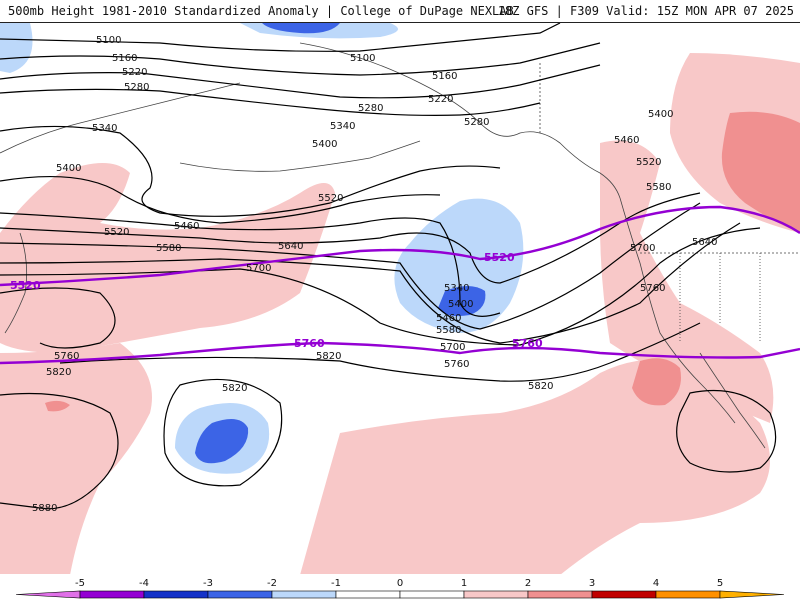 Image resolution: width=800 pixels, height=604 pixels. Describe the element at coordinates (656, 382) in the screenshot. I see `anomaly-area-baja-core` at that location.